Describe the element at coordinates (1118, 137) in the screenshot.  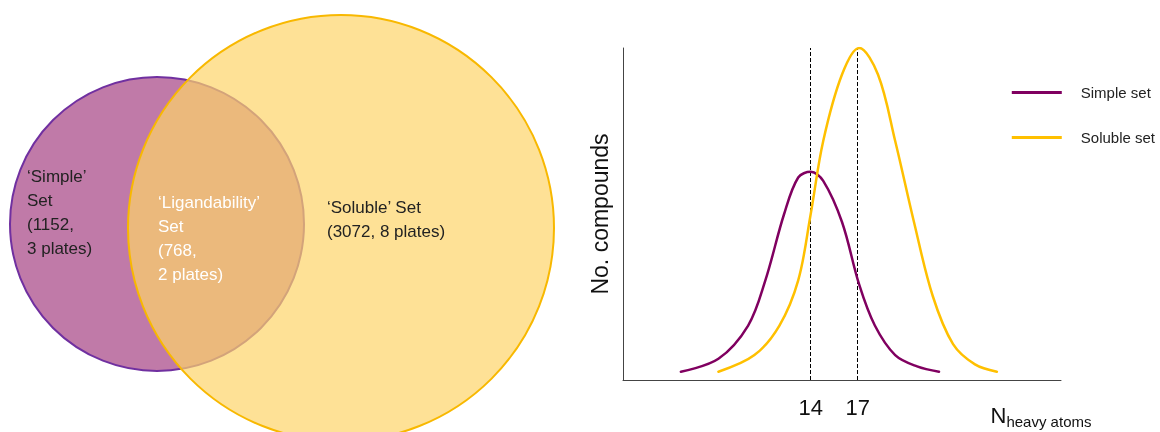
I see `legend-label: Soluble set` at that location.